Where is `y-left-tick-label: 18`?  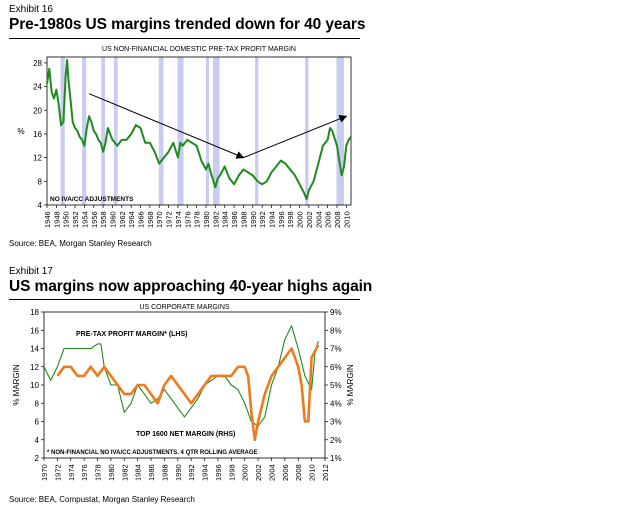
y-left-tick-label: 18 is located at coordinates (34, 312).